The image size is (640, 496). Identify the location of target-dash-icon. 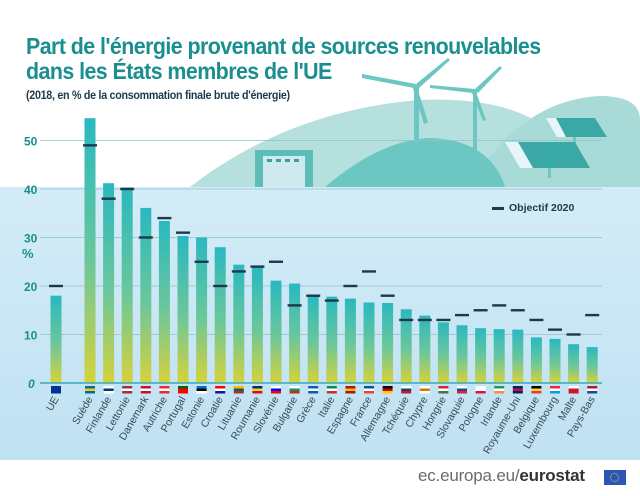
(498, 208).